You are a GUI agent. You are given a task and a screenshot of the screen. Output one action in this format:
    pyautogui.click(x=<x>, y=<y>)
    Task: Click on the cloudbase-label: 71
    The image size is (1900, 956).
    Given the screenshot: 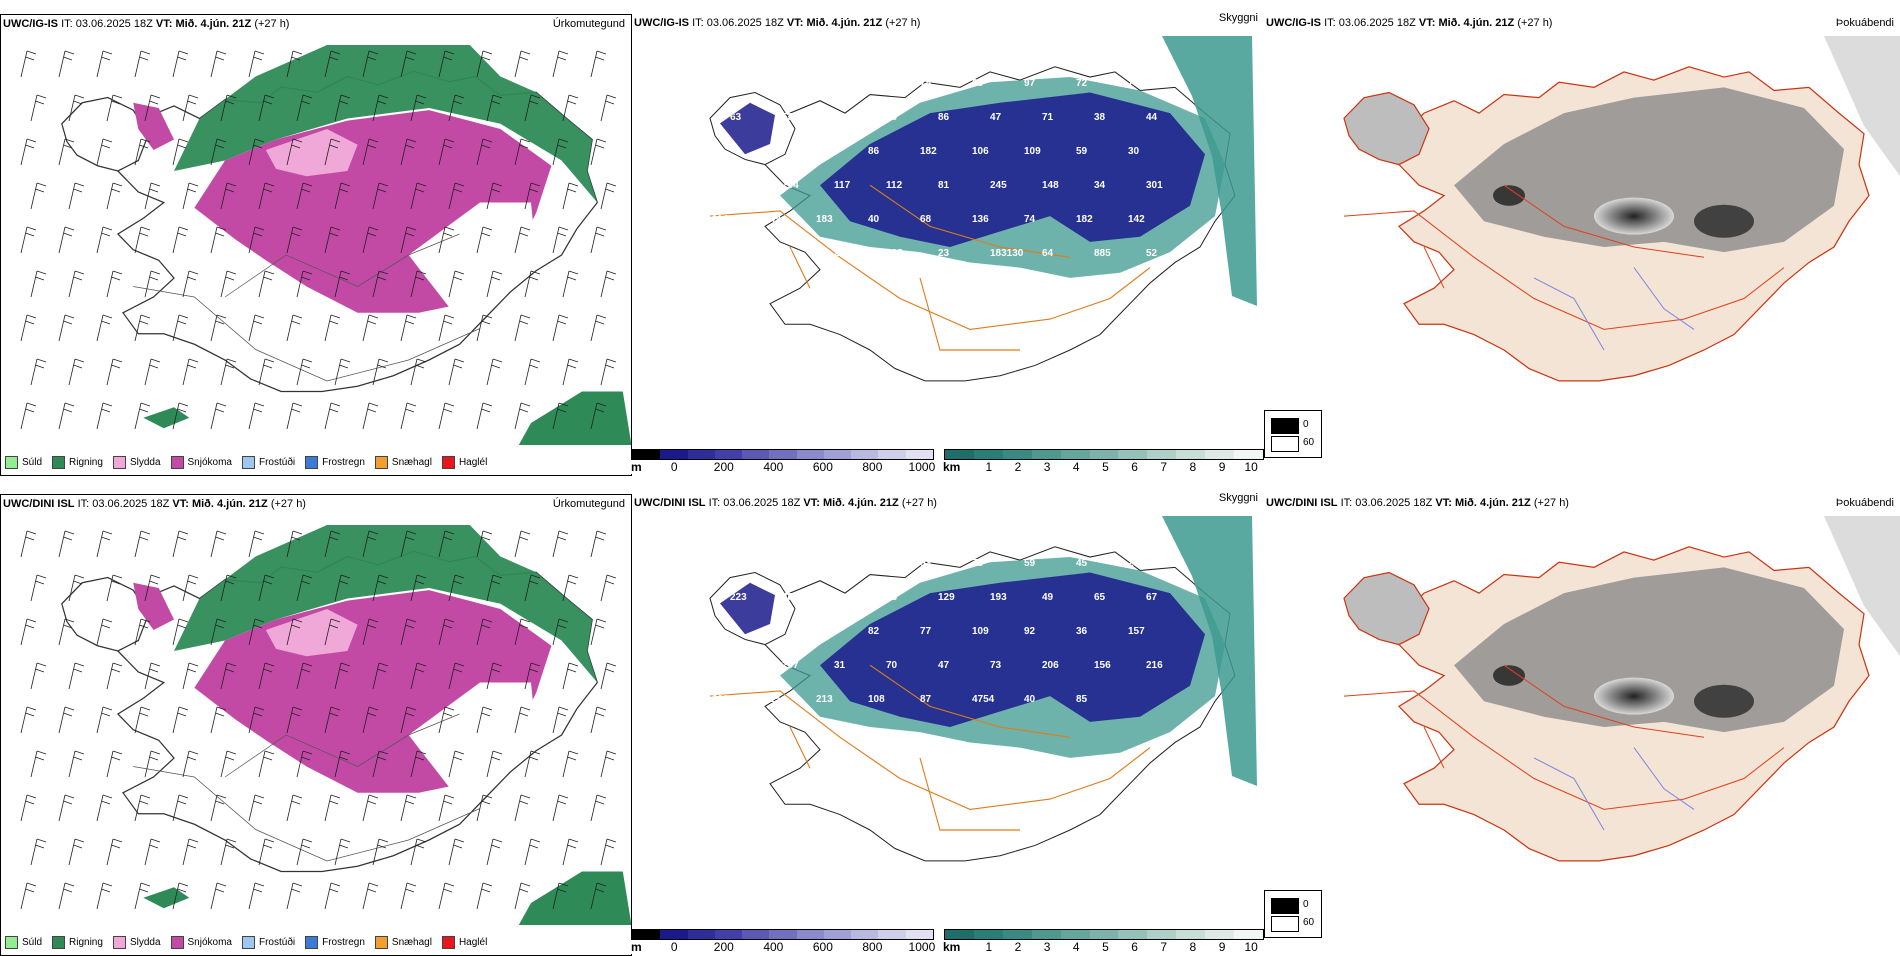 What is the action you would take?
    pyautogui.click(x=1048, y=117)
    